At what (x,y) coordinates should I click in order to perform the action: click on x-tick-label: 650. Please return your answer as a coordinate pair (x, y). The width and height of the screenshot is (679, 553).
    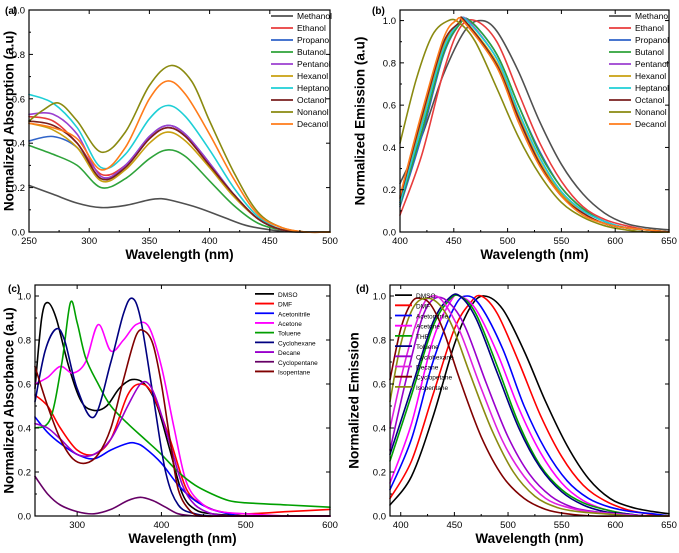
    Looking at the image, I should click on (669, 525).